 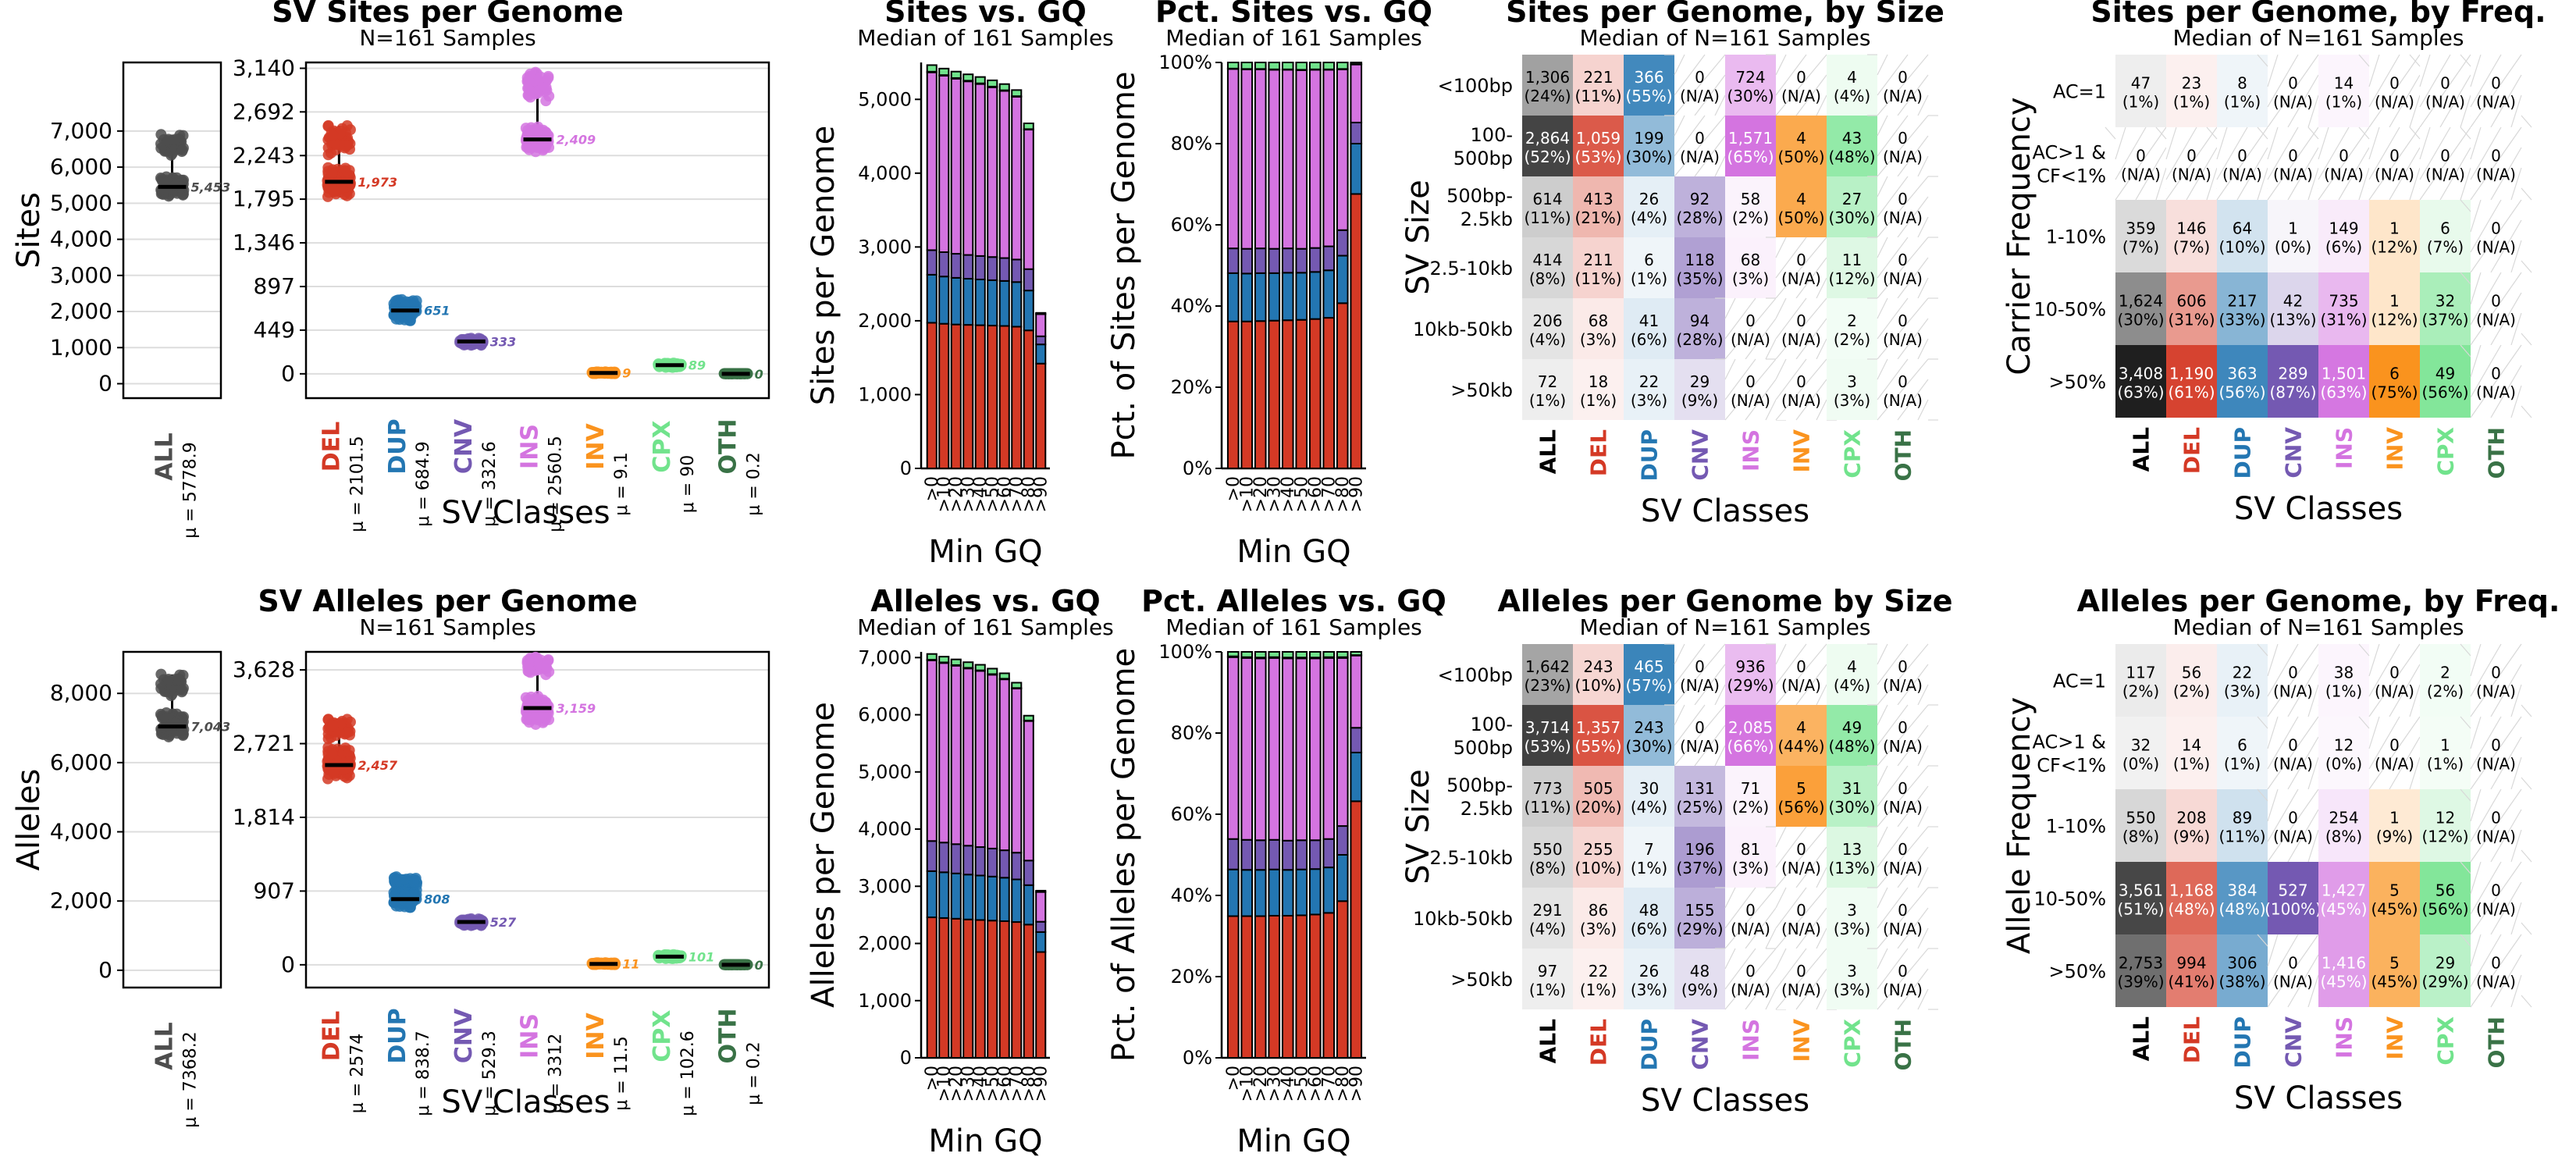 What do you see at coordinates (1356, 1084) in the screenshot?
I see `x-tick-label: >90` at bounding box center [1356, 1084].